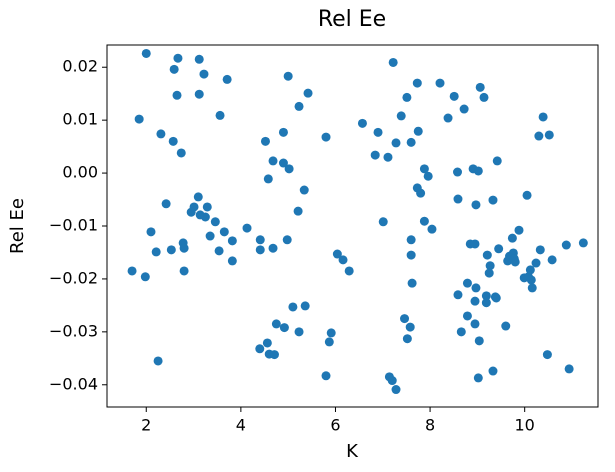  Describe the element at coordinates (73, 225) in the screenshot. I see `y-tick-label: −0.01` at that location.